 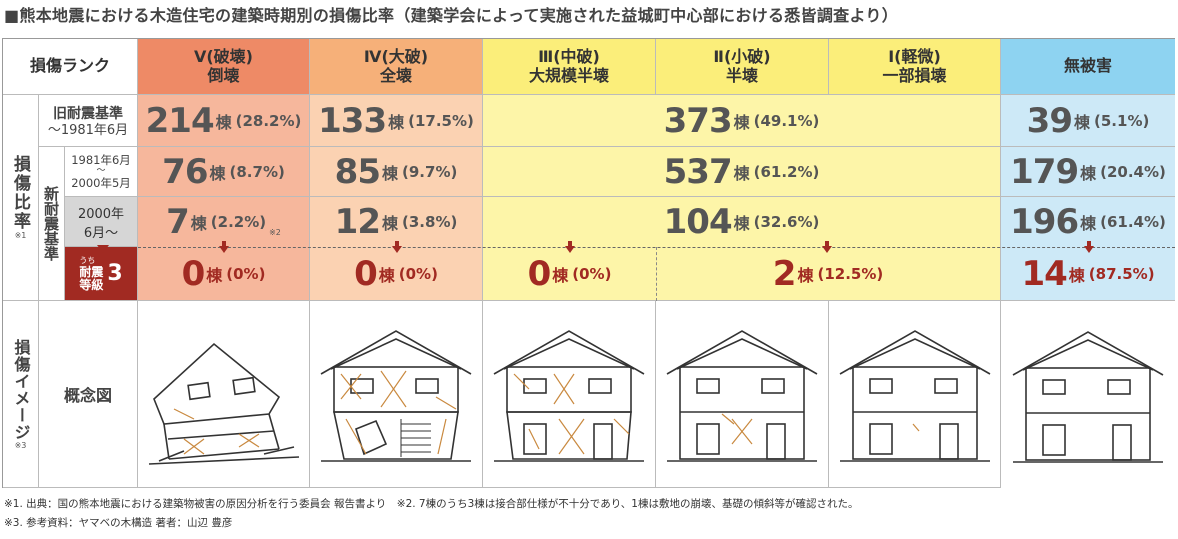 What do you see at coordinates (397, 249) in the screenshot?
I see `arrow-severe-icon` at bounding box center [397, 249].